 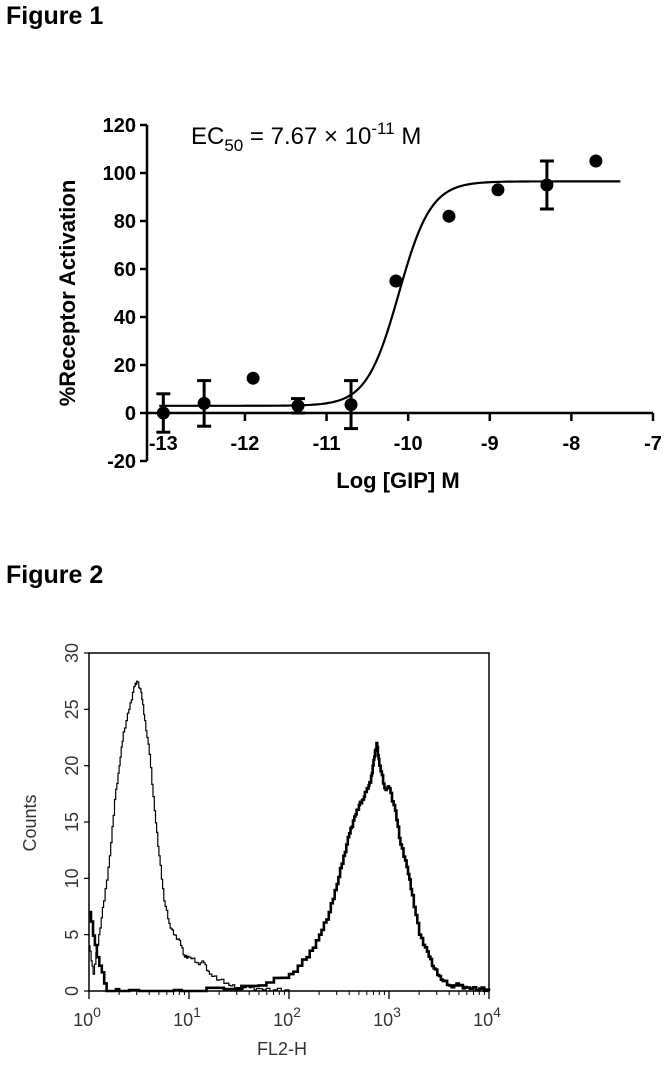 I want to click on x-tick-label: -8, so click(x=571, y=444).